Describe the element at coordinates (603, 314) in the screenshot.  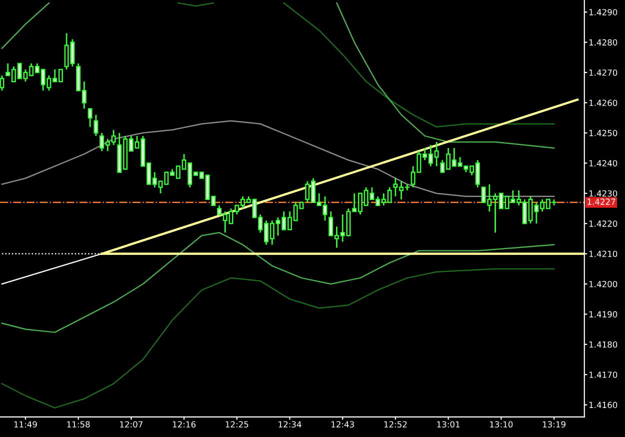
I see `y-tick-label: 1.4190` at that location.